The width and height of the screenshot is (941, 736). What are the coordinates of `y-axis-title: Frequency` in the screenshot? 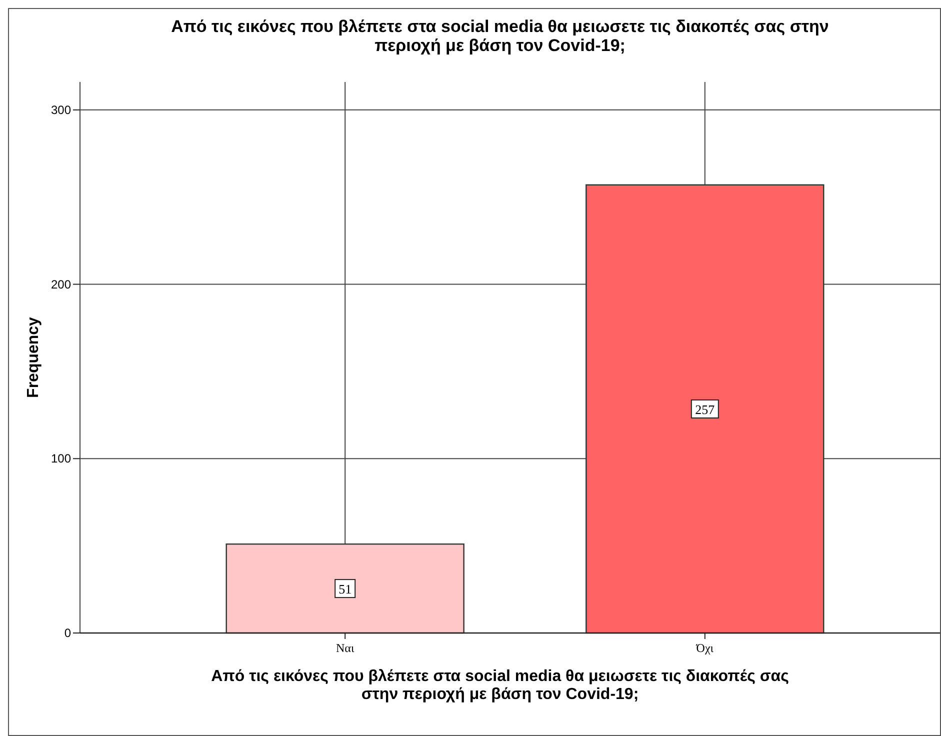 It's located at (33, 357).